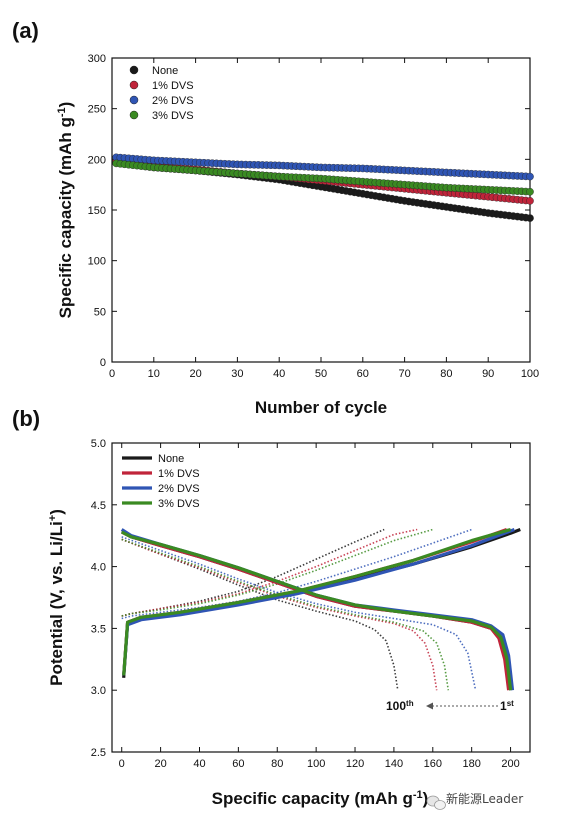 The height and width of the screenshot is (820, 568). Describe the element at coordinates (154, 374) in the screenshot. I see `panel-a-x-tick-label: 10` at that location.